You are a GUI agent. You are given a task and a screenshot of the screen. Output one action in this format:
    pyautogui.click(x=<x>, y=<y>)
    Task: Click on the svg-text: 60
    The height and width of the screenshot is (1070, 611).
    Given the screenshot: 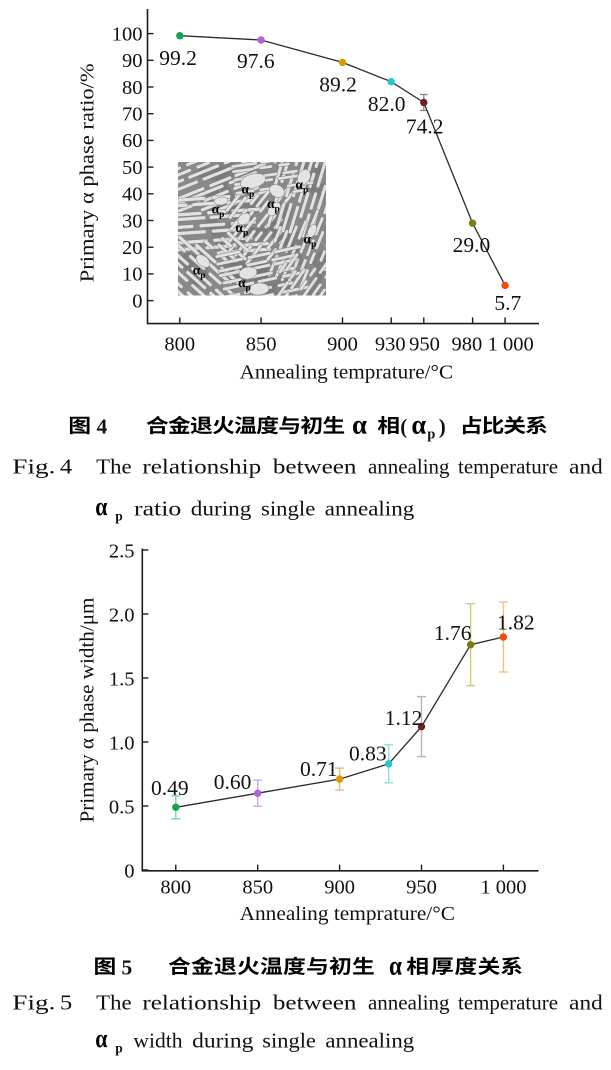 What is the action you would take?
    pyautogui.click(x=132, y=141)
    